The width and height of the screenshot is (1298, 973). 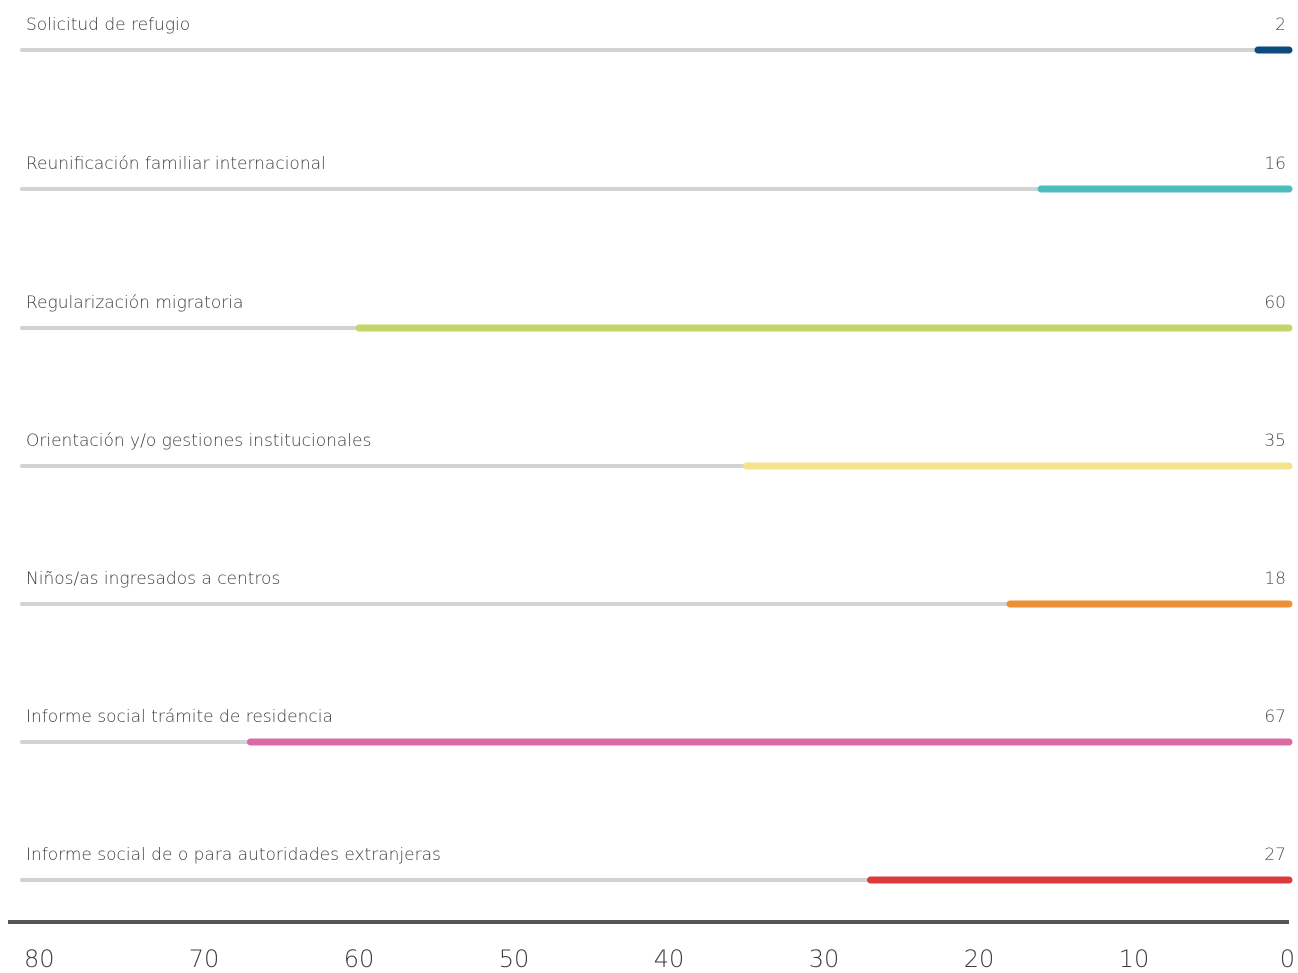 I want to click on bar-row: Informe social trámite de residencia 67, so click(x=656, y=726).